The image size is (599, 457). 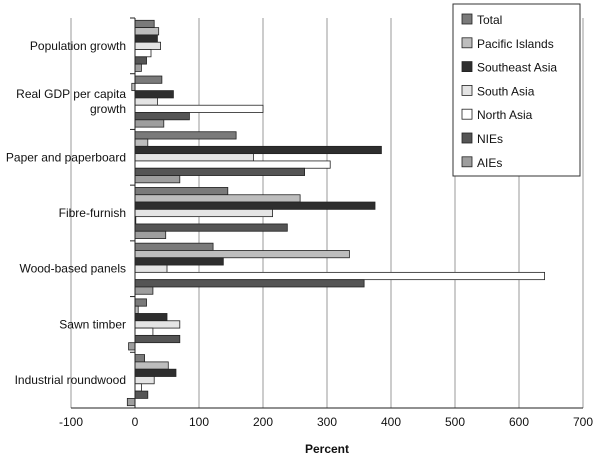 What do you see at coordinates (515, 44) in the screenshot?
I see `legend-label: Pacific Islands` at bounding box center [515, 44].